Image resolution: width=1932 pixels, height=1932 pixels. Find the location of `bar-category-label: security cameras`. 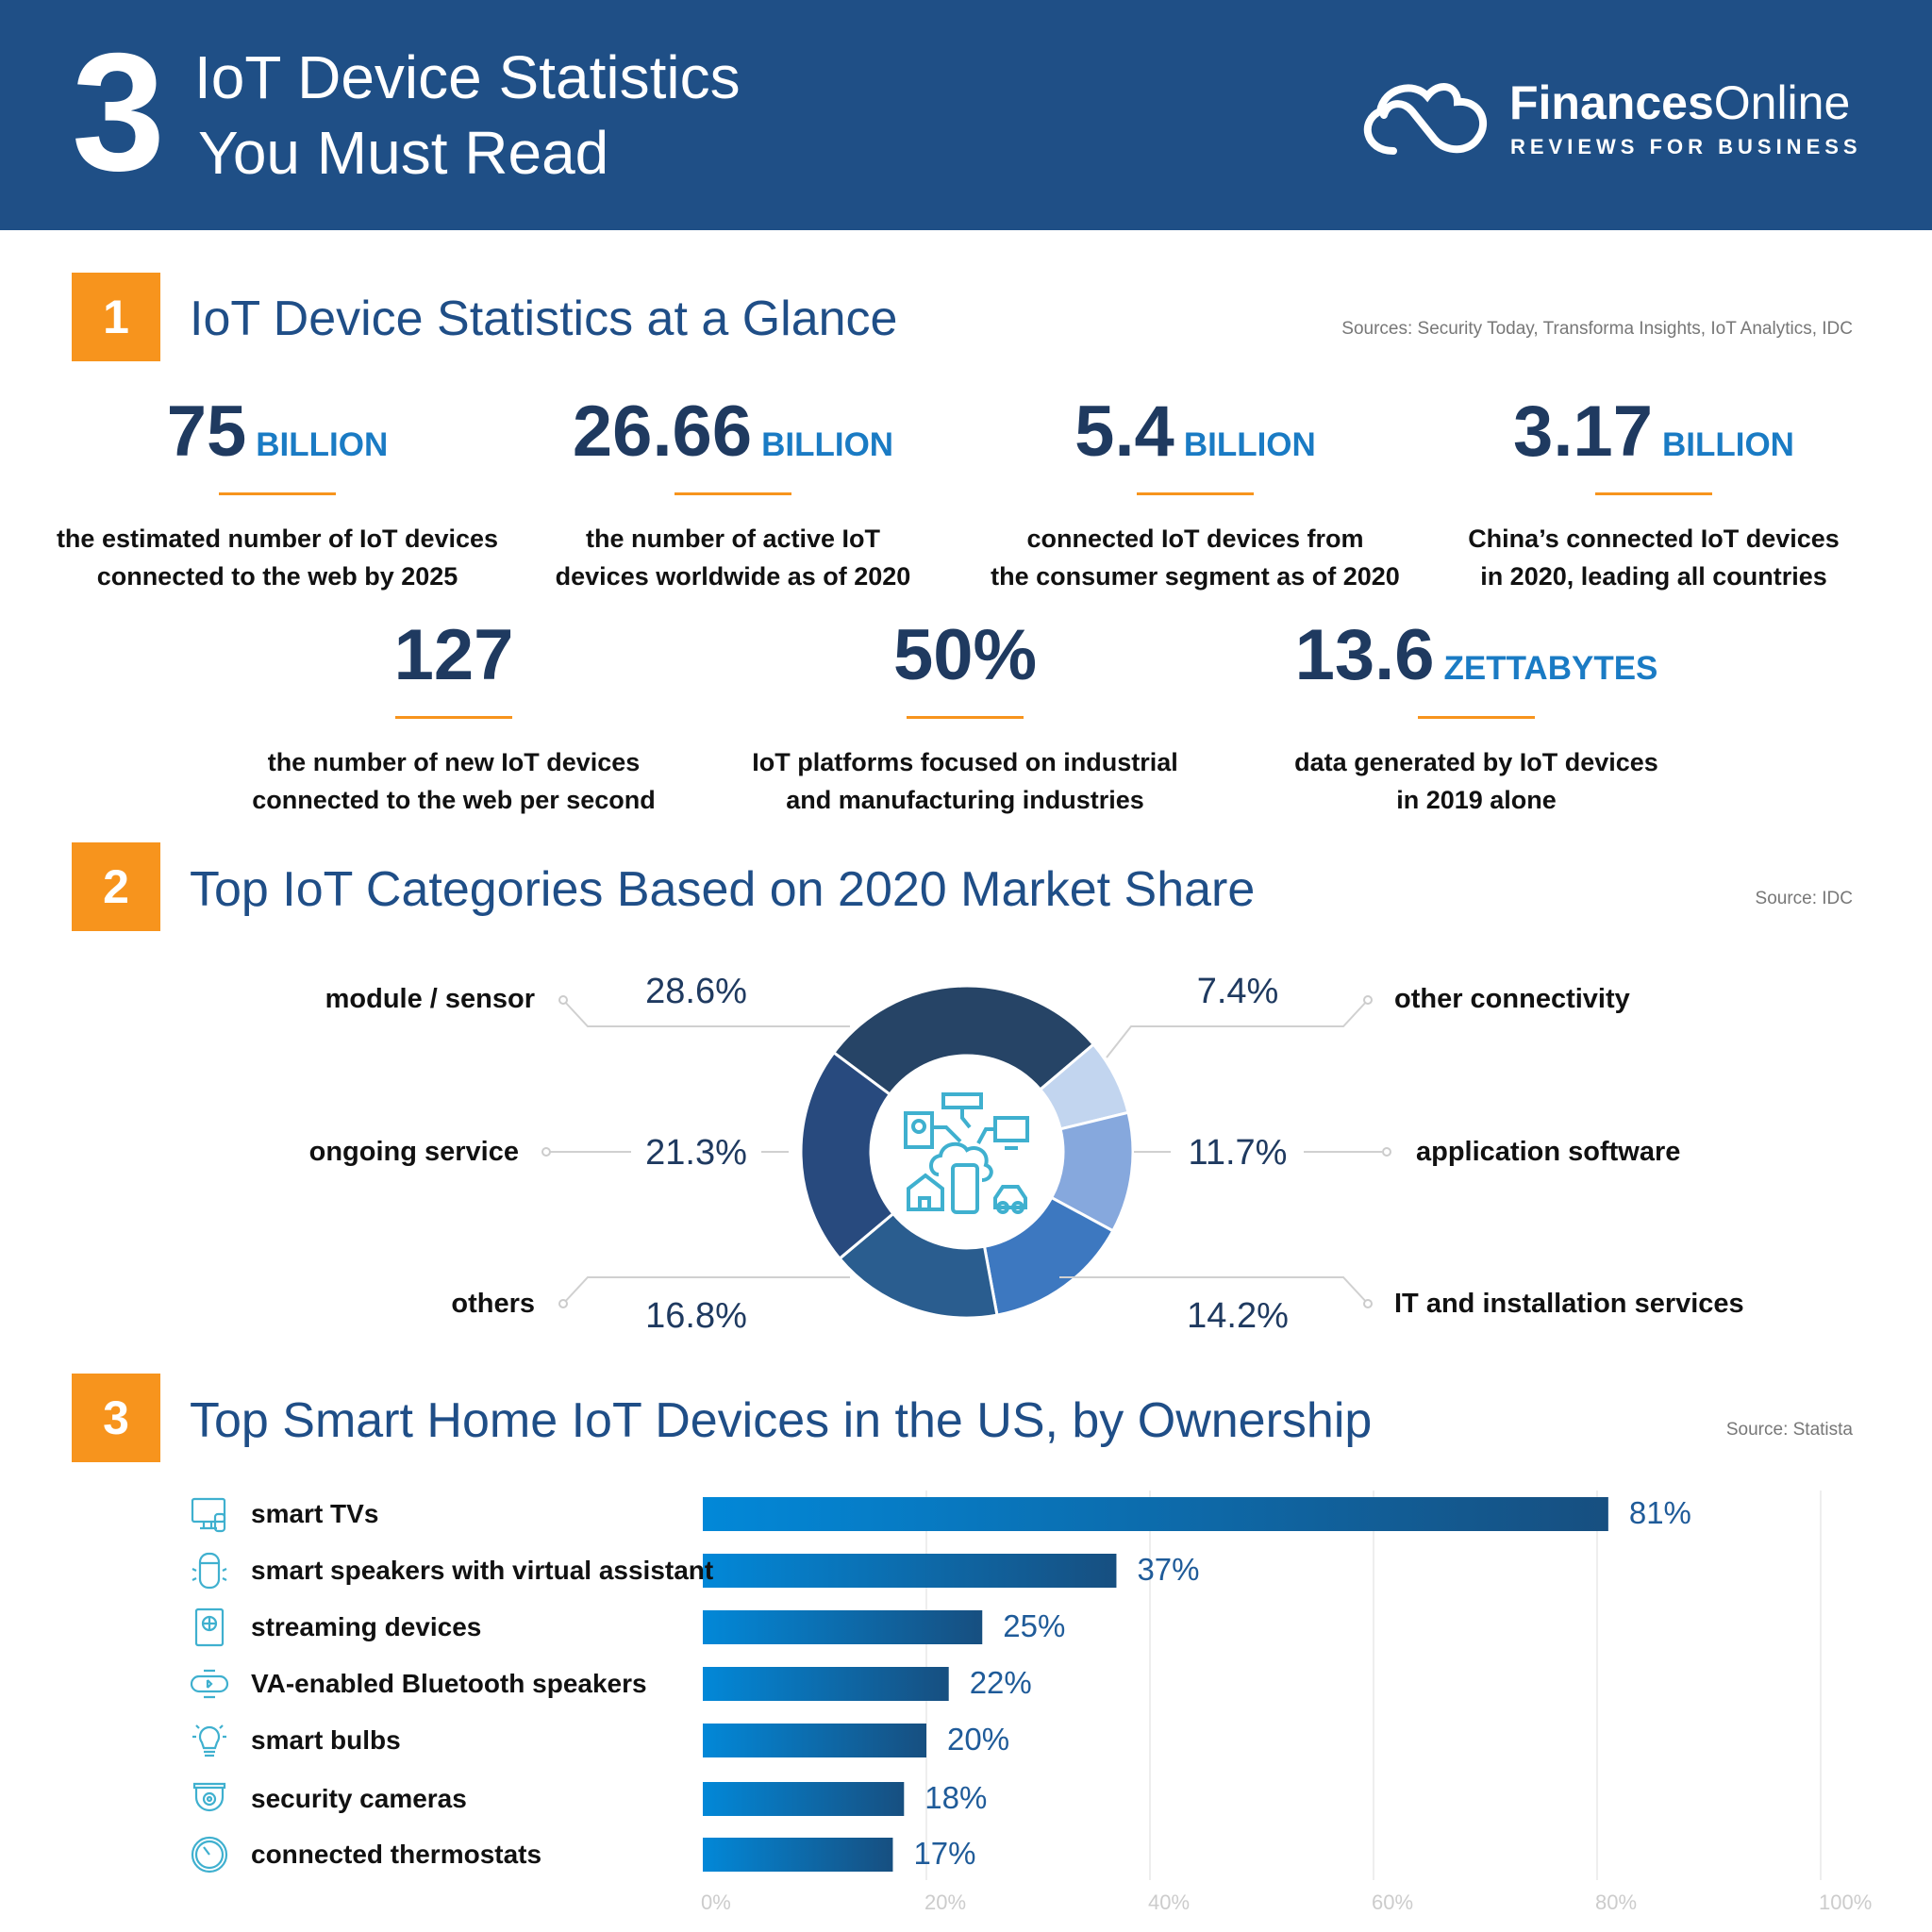

bar-category-label: security cameras is located at coordinates (359, 1799).